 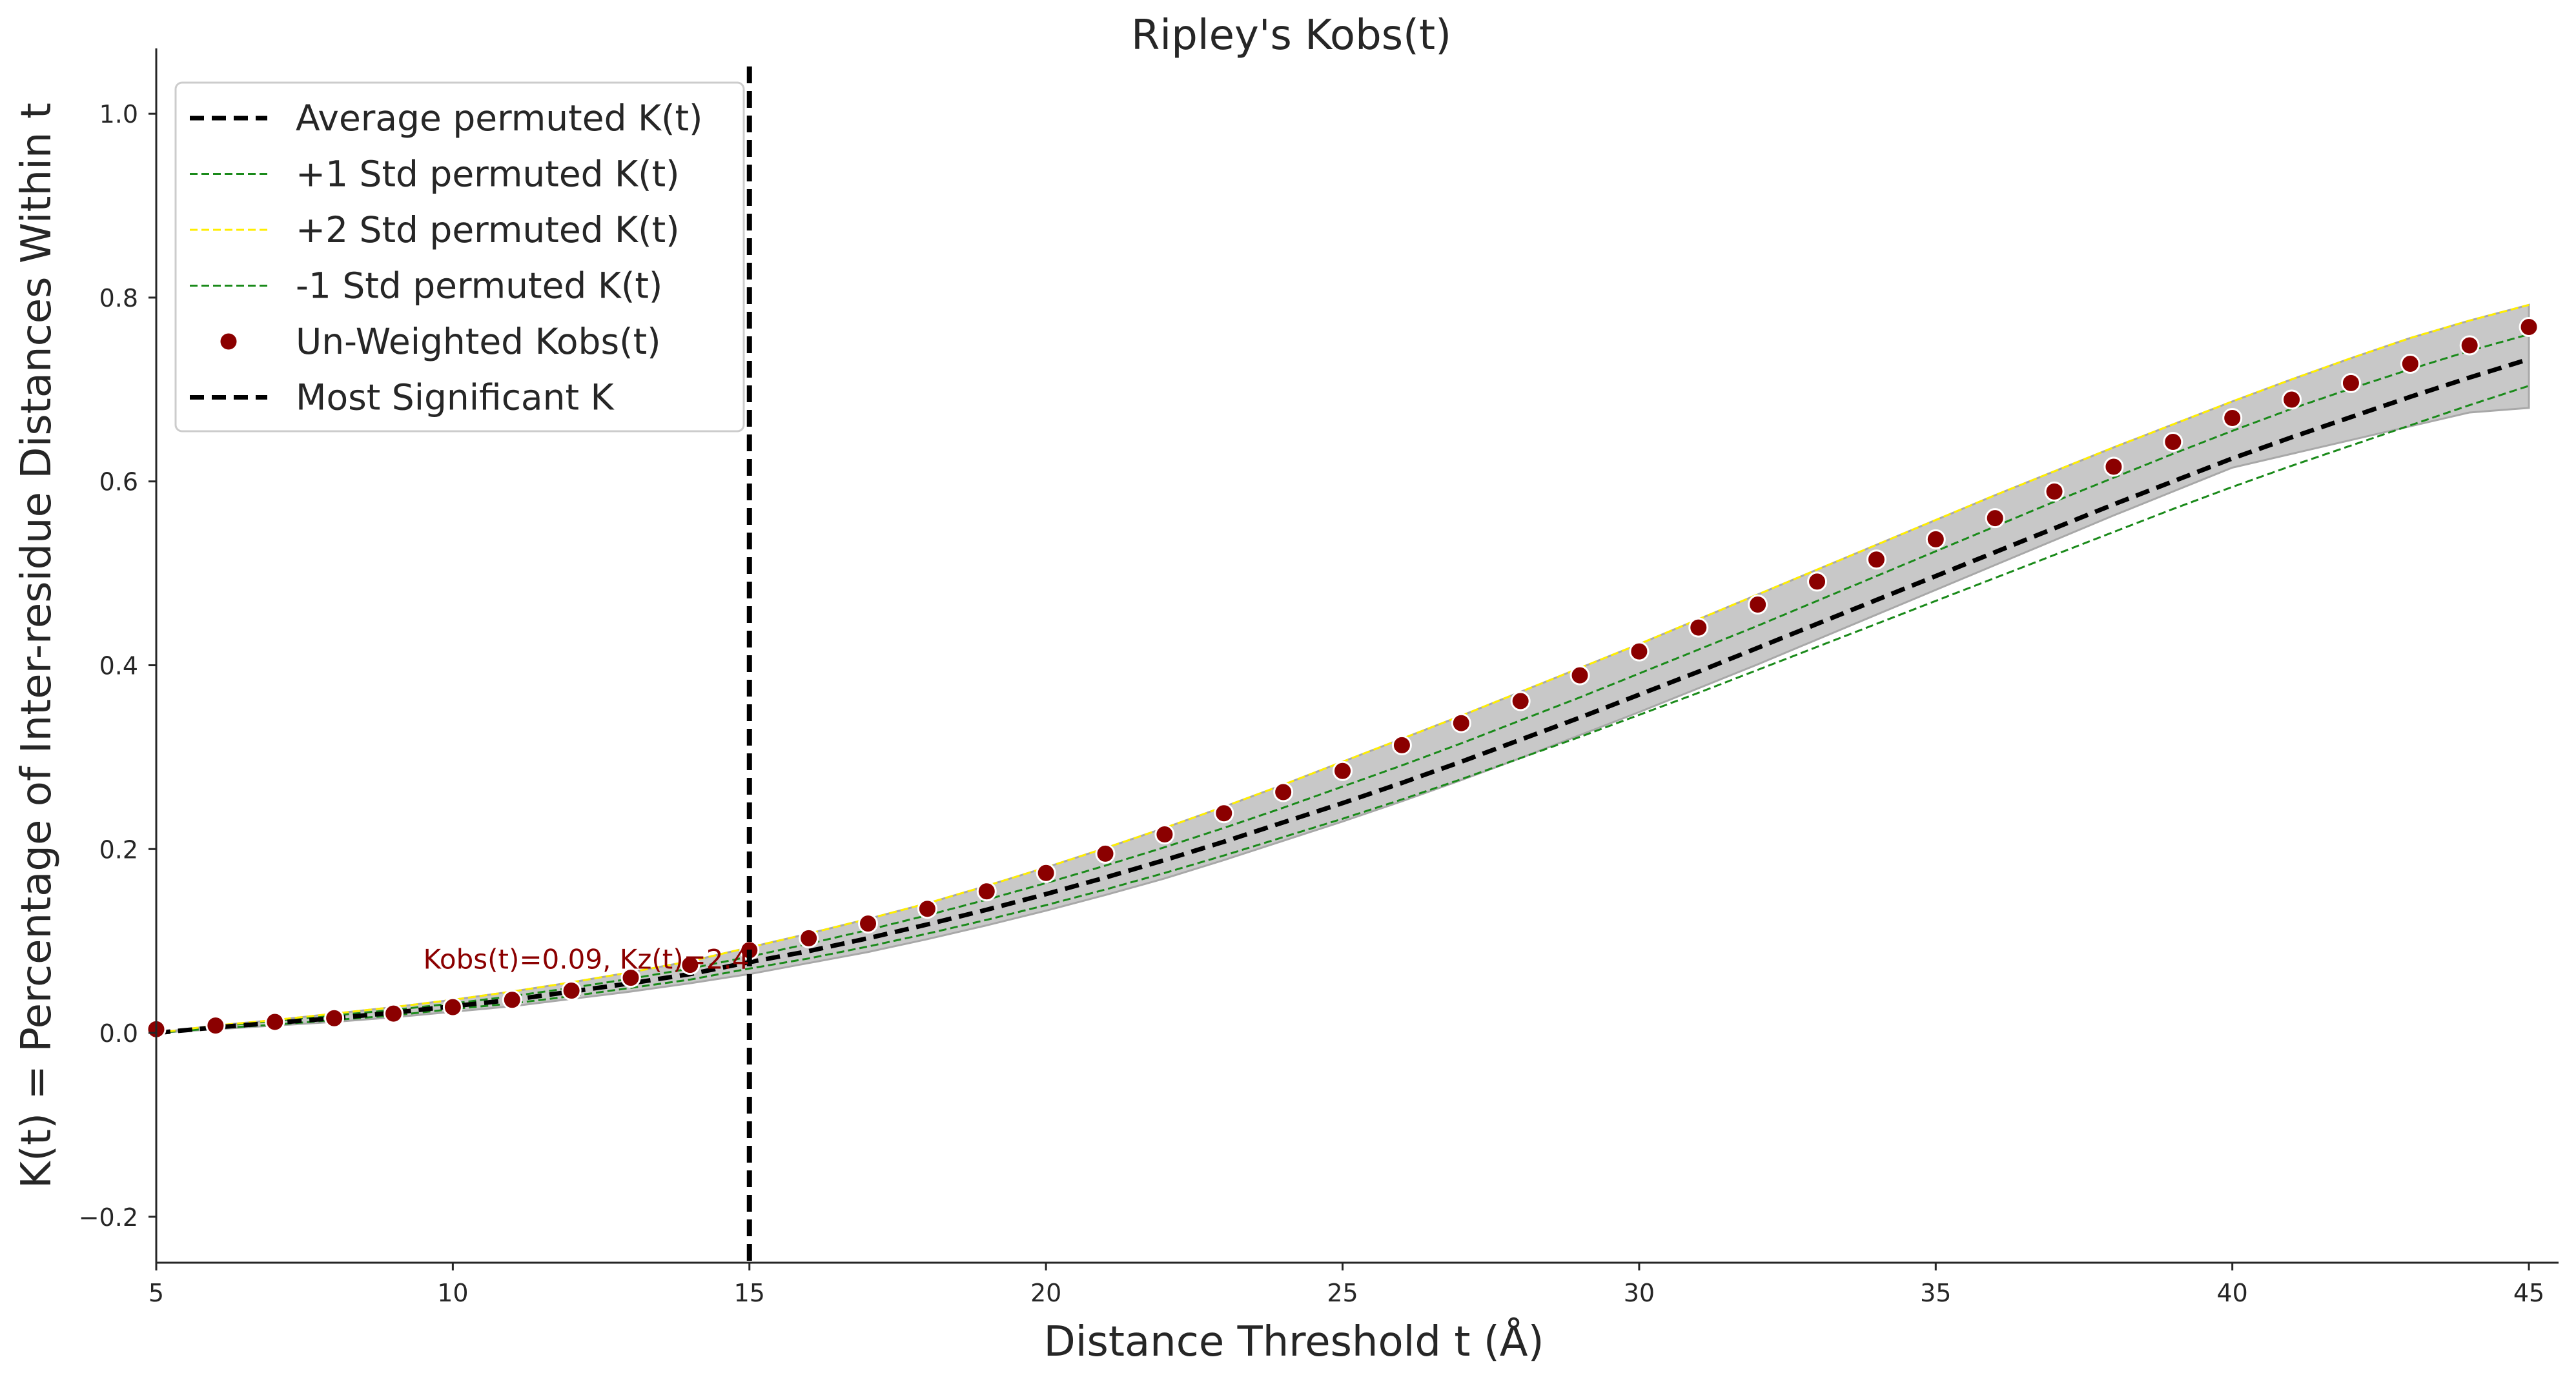 I want to click on y-tick-label: 1.0, so click(x=119, y=114).